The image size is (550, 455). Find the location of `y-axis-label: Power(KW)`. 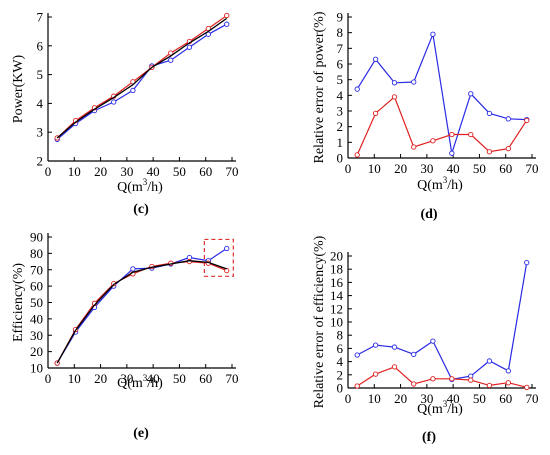

y-axis-label: Power(KW) is located at coordinates (18, 88).